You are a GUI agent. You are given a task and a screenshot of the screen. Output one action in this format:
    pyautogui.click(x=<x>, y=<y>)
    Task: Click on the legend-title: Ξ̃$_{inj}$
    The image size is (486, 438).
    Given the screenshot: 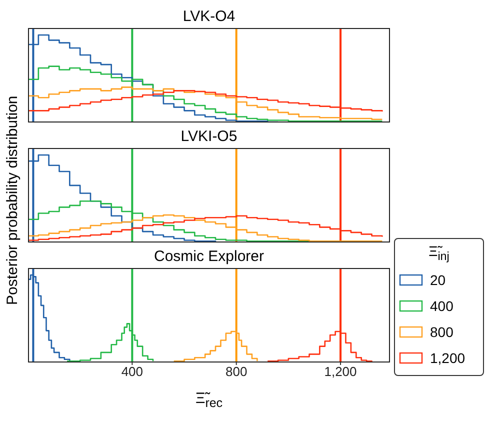 What is the action you would take?
    pyautogui.click(x=439, y=253)
    